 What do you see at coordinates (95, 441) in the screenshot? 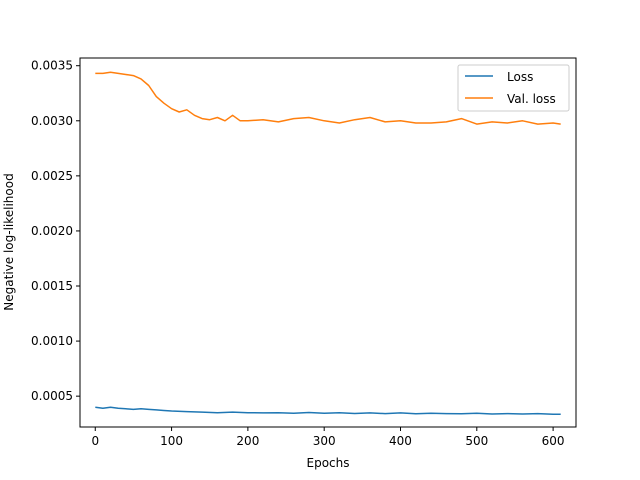
I see `x-tick-label: 0` at bounding box center [95, 441].